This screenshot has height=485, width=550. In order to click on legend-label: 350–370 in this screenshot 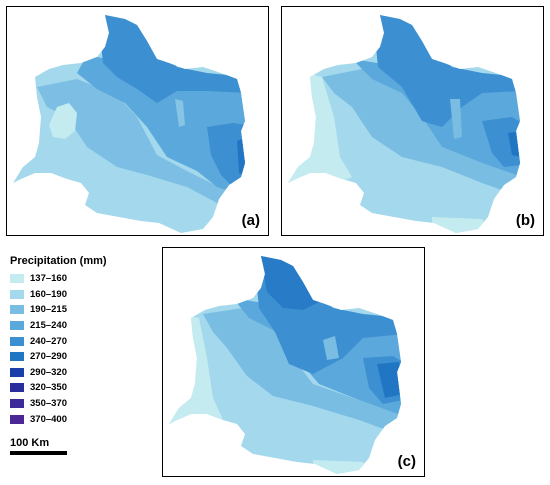, I will do `click(48, 404)`.